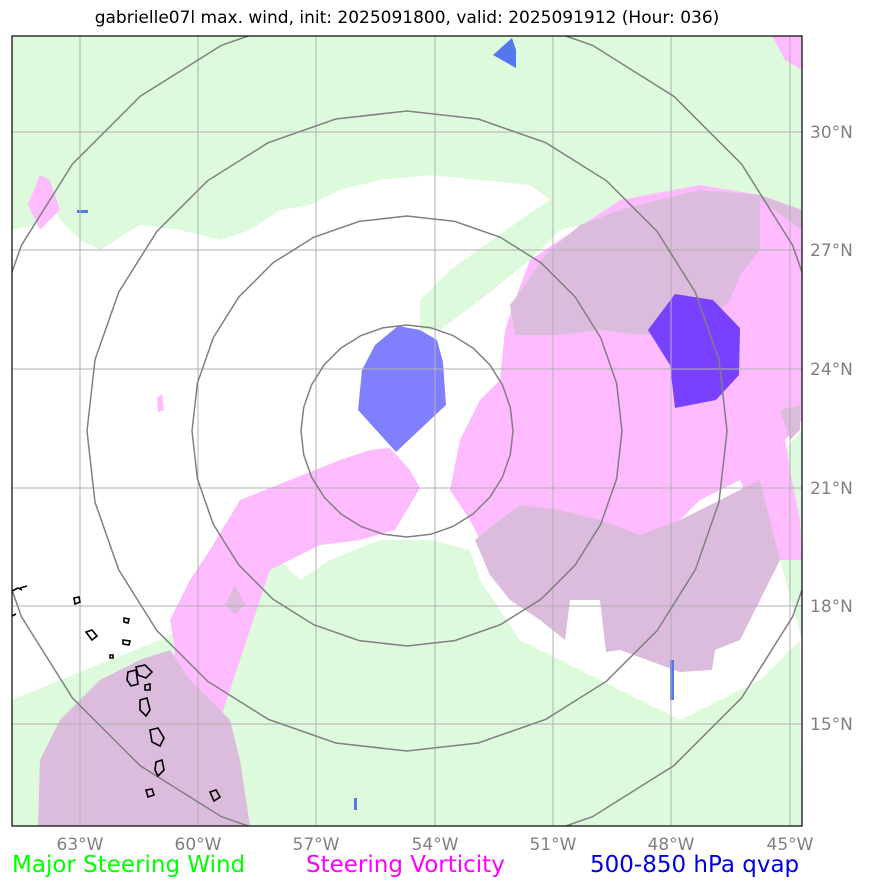 This screenshot has width=873, height=891. Describe the element at coordinates (671, 845) in the screenshot. I see `lon-label-48w: 48°W` at that location.